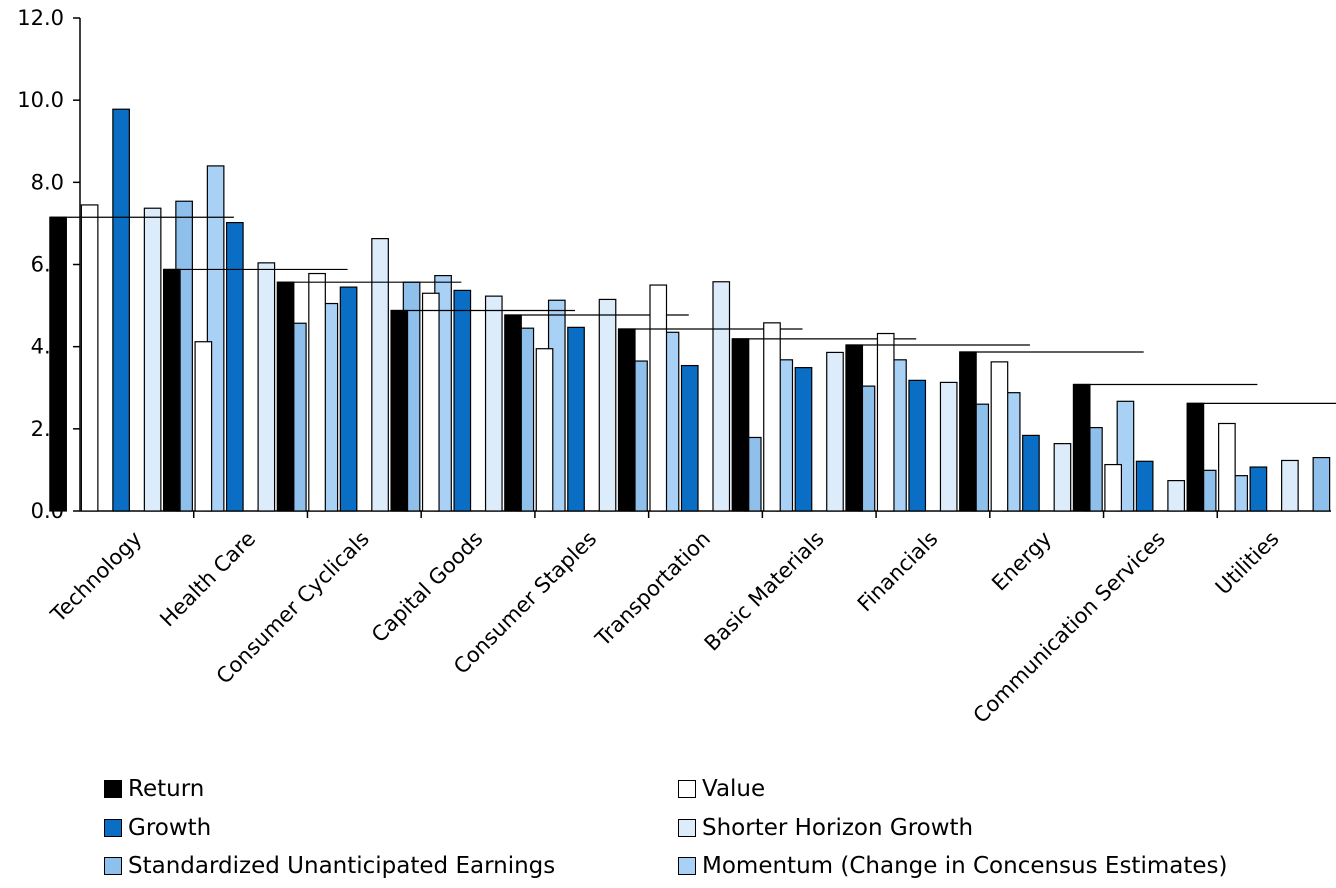  I want to click on x-tick-label: Health Care, so click(207, 579).